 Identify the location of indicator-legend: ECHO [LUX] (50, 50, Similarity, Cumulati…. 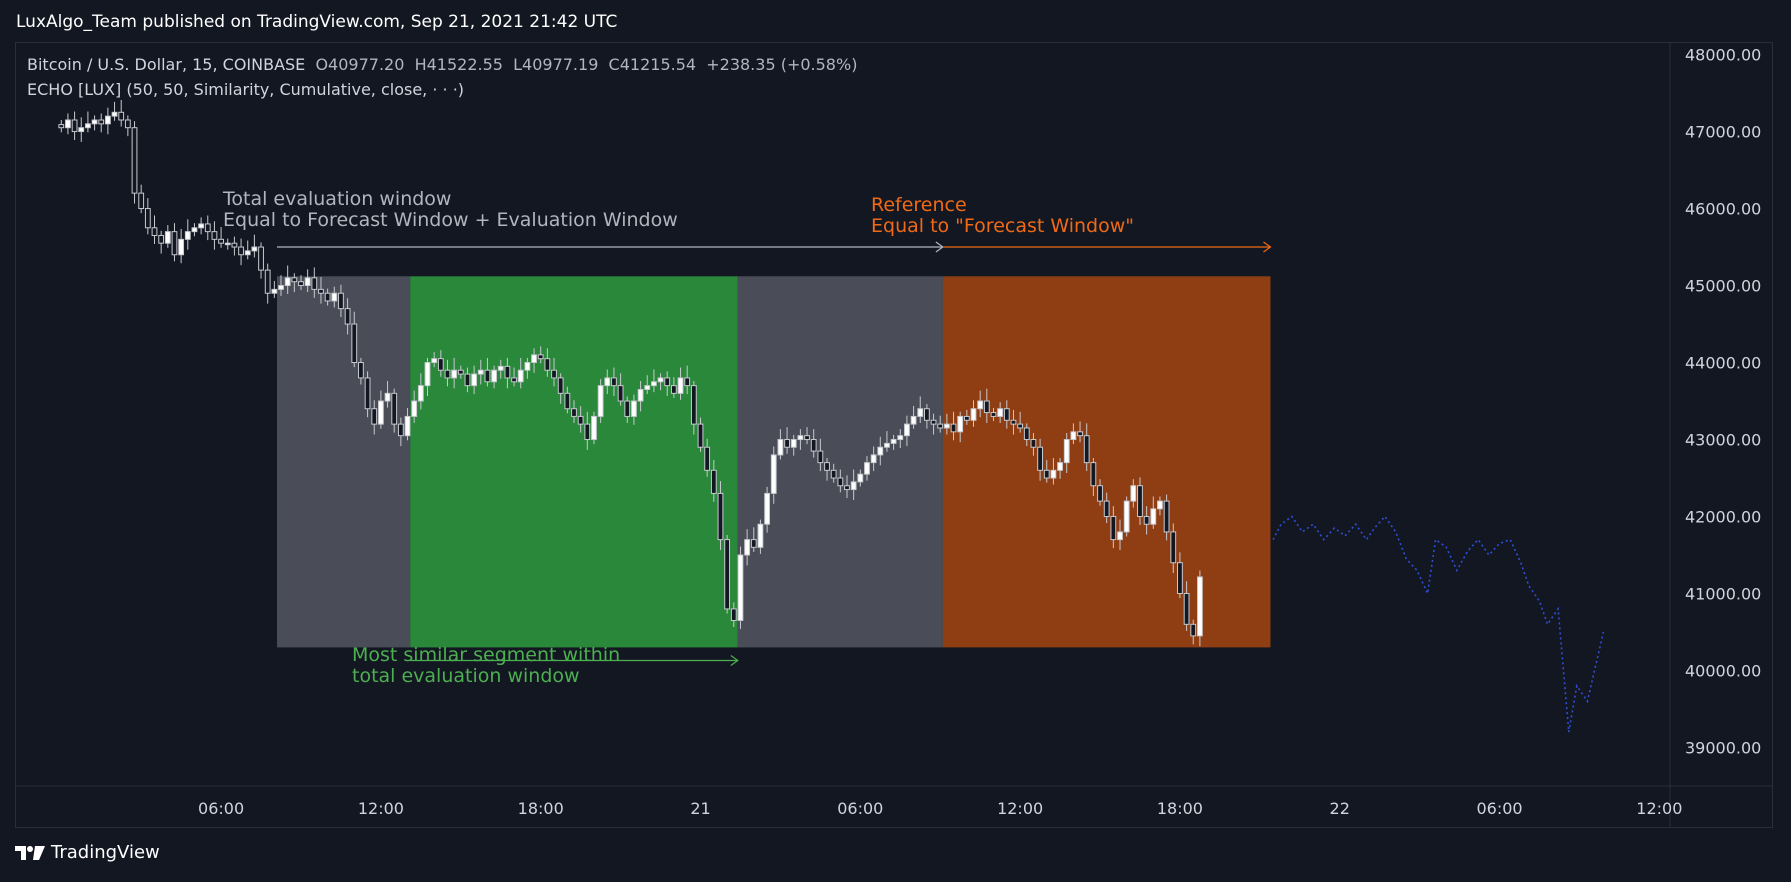
(246, 89).